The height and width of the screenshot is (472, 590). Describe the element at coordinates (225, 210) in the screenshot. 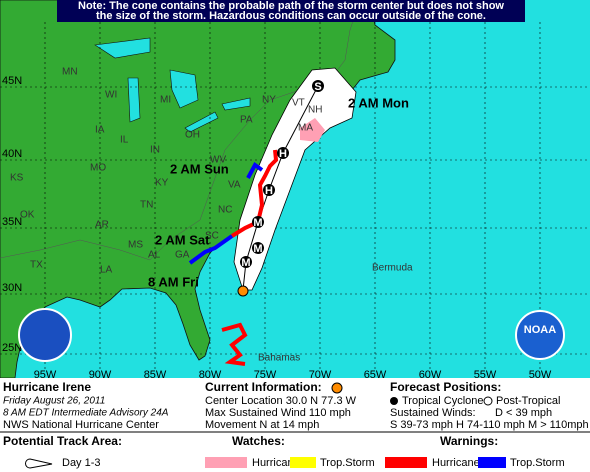

I see `state-label: NC` at that location.